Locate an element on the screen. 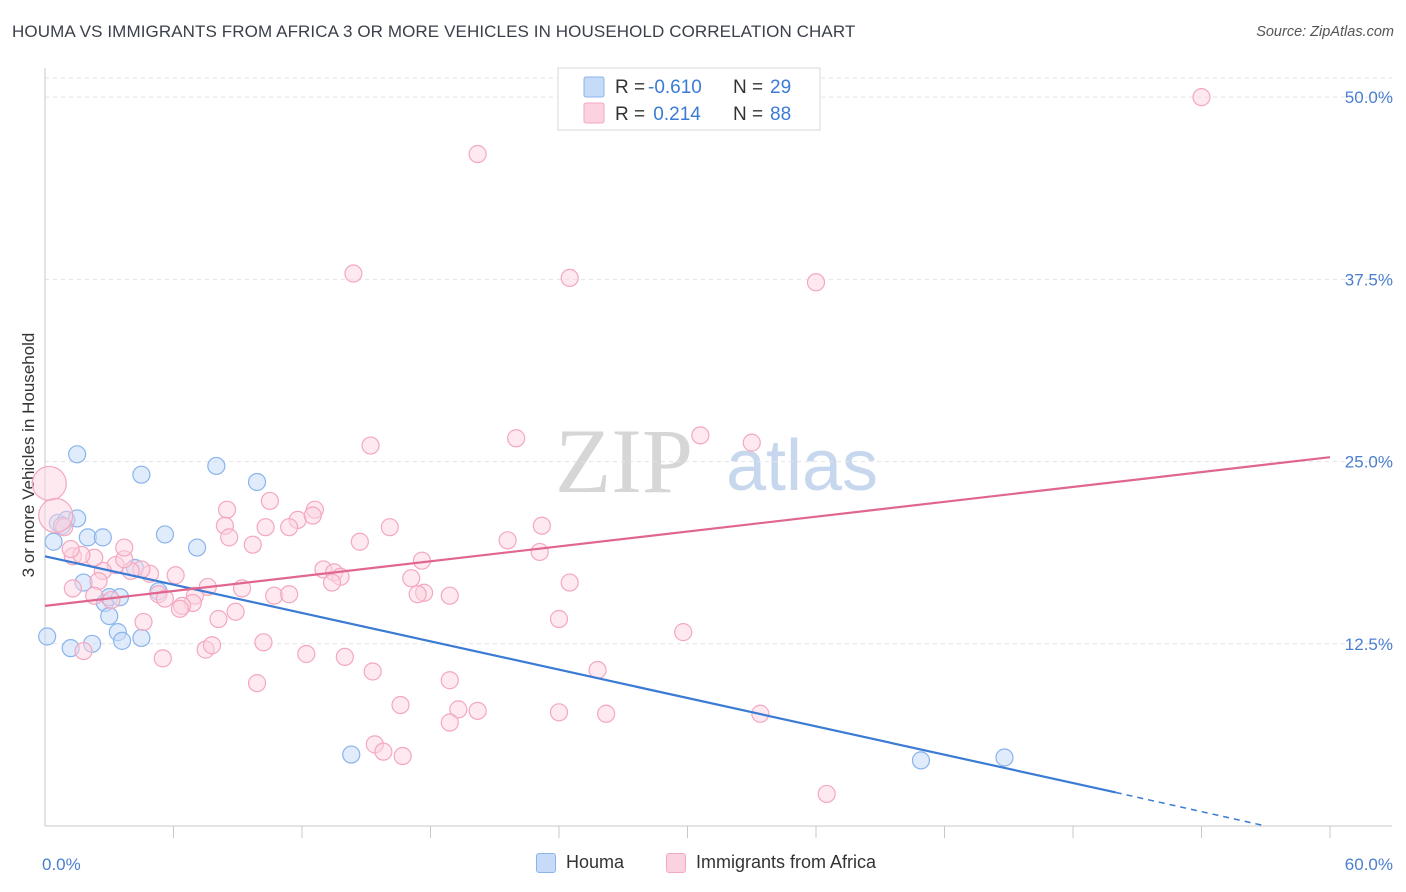  legend-label-houma: Houma is located at coordinates (595, 862).